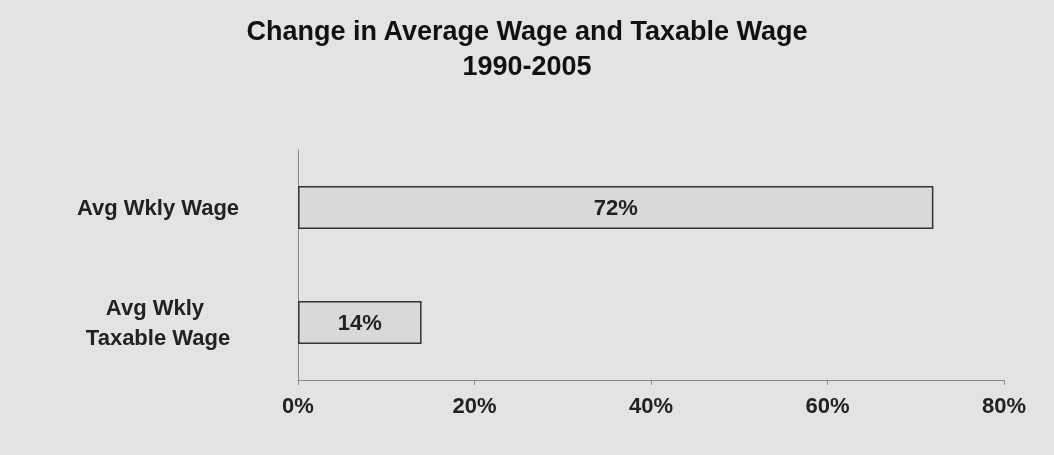 The width and height of the screenshot is (1054, 455). What do you see at coordinates (527, 30) in the screenshot?
I see `chart-title: Change in Average Wage and Taxable Wage` at bounding box center [527, 30].